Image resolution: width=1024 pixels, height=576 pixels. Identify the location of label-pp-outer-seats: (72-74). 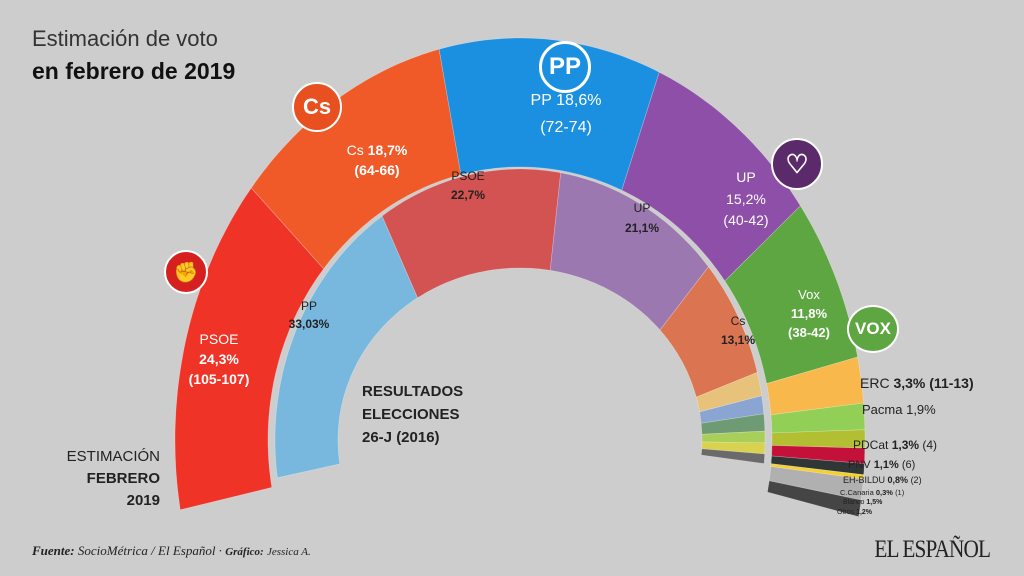
(566, 127).